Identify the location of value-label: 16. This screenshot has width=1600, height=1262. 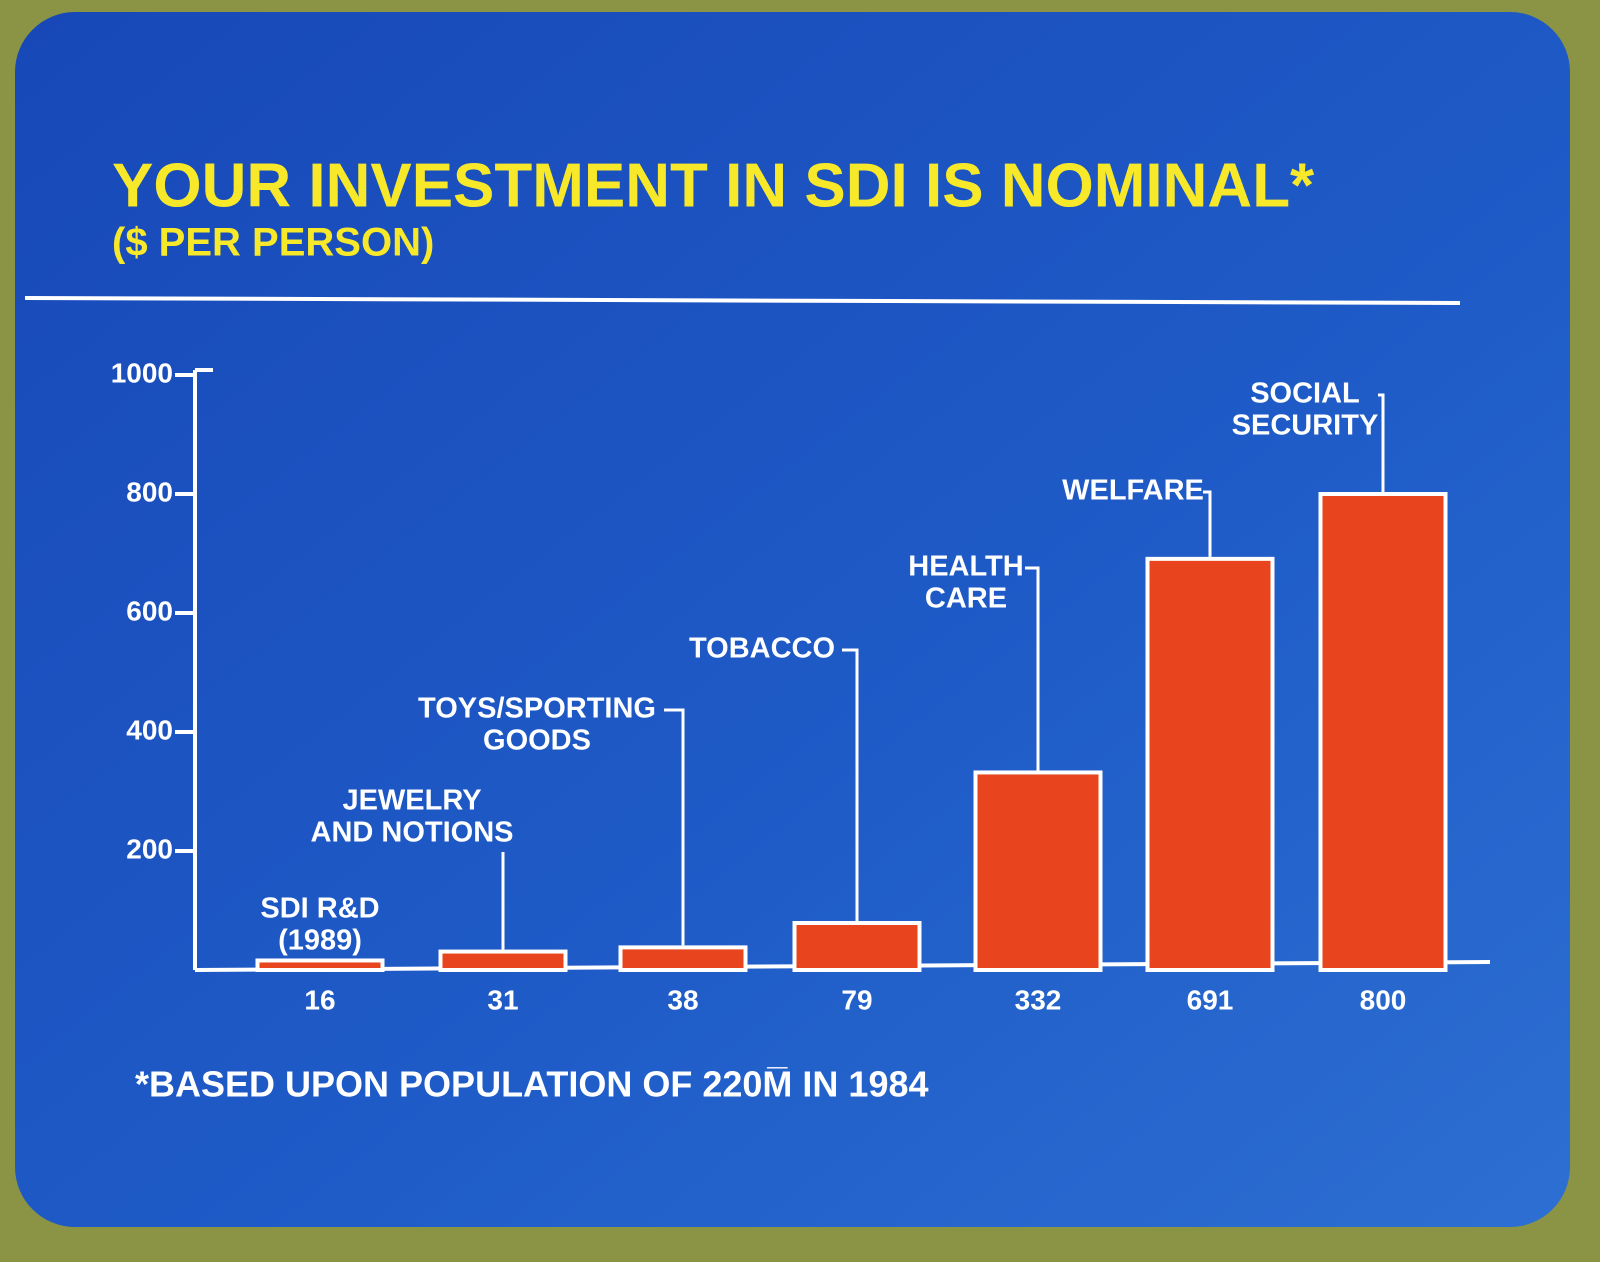
(319, 999).